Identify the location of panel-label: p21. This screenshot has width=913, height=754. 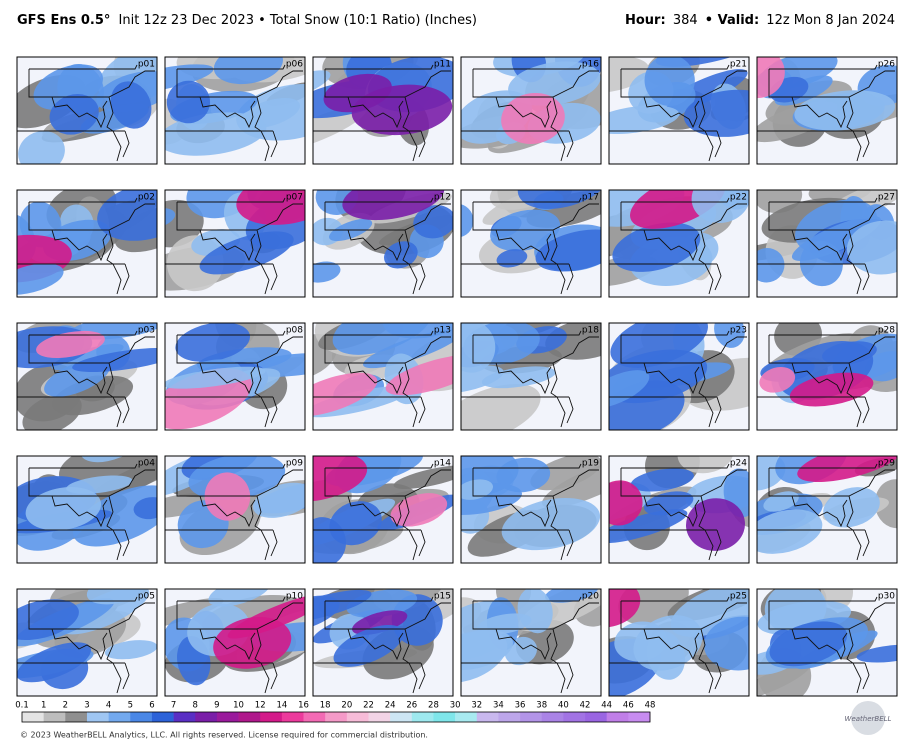
(738, 65).